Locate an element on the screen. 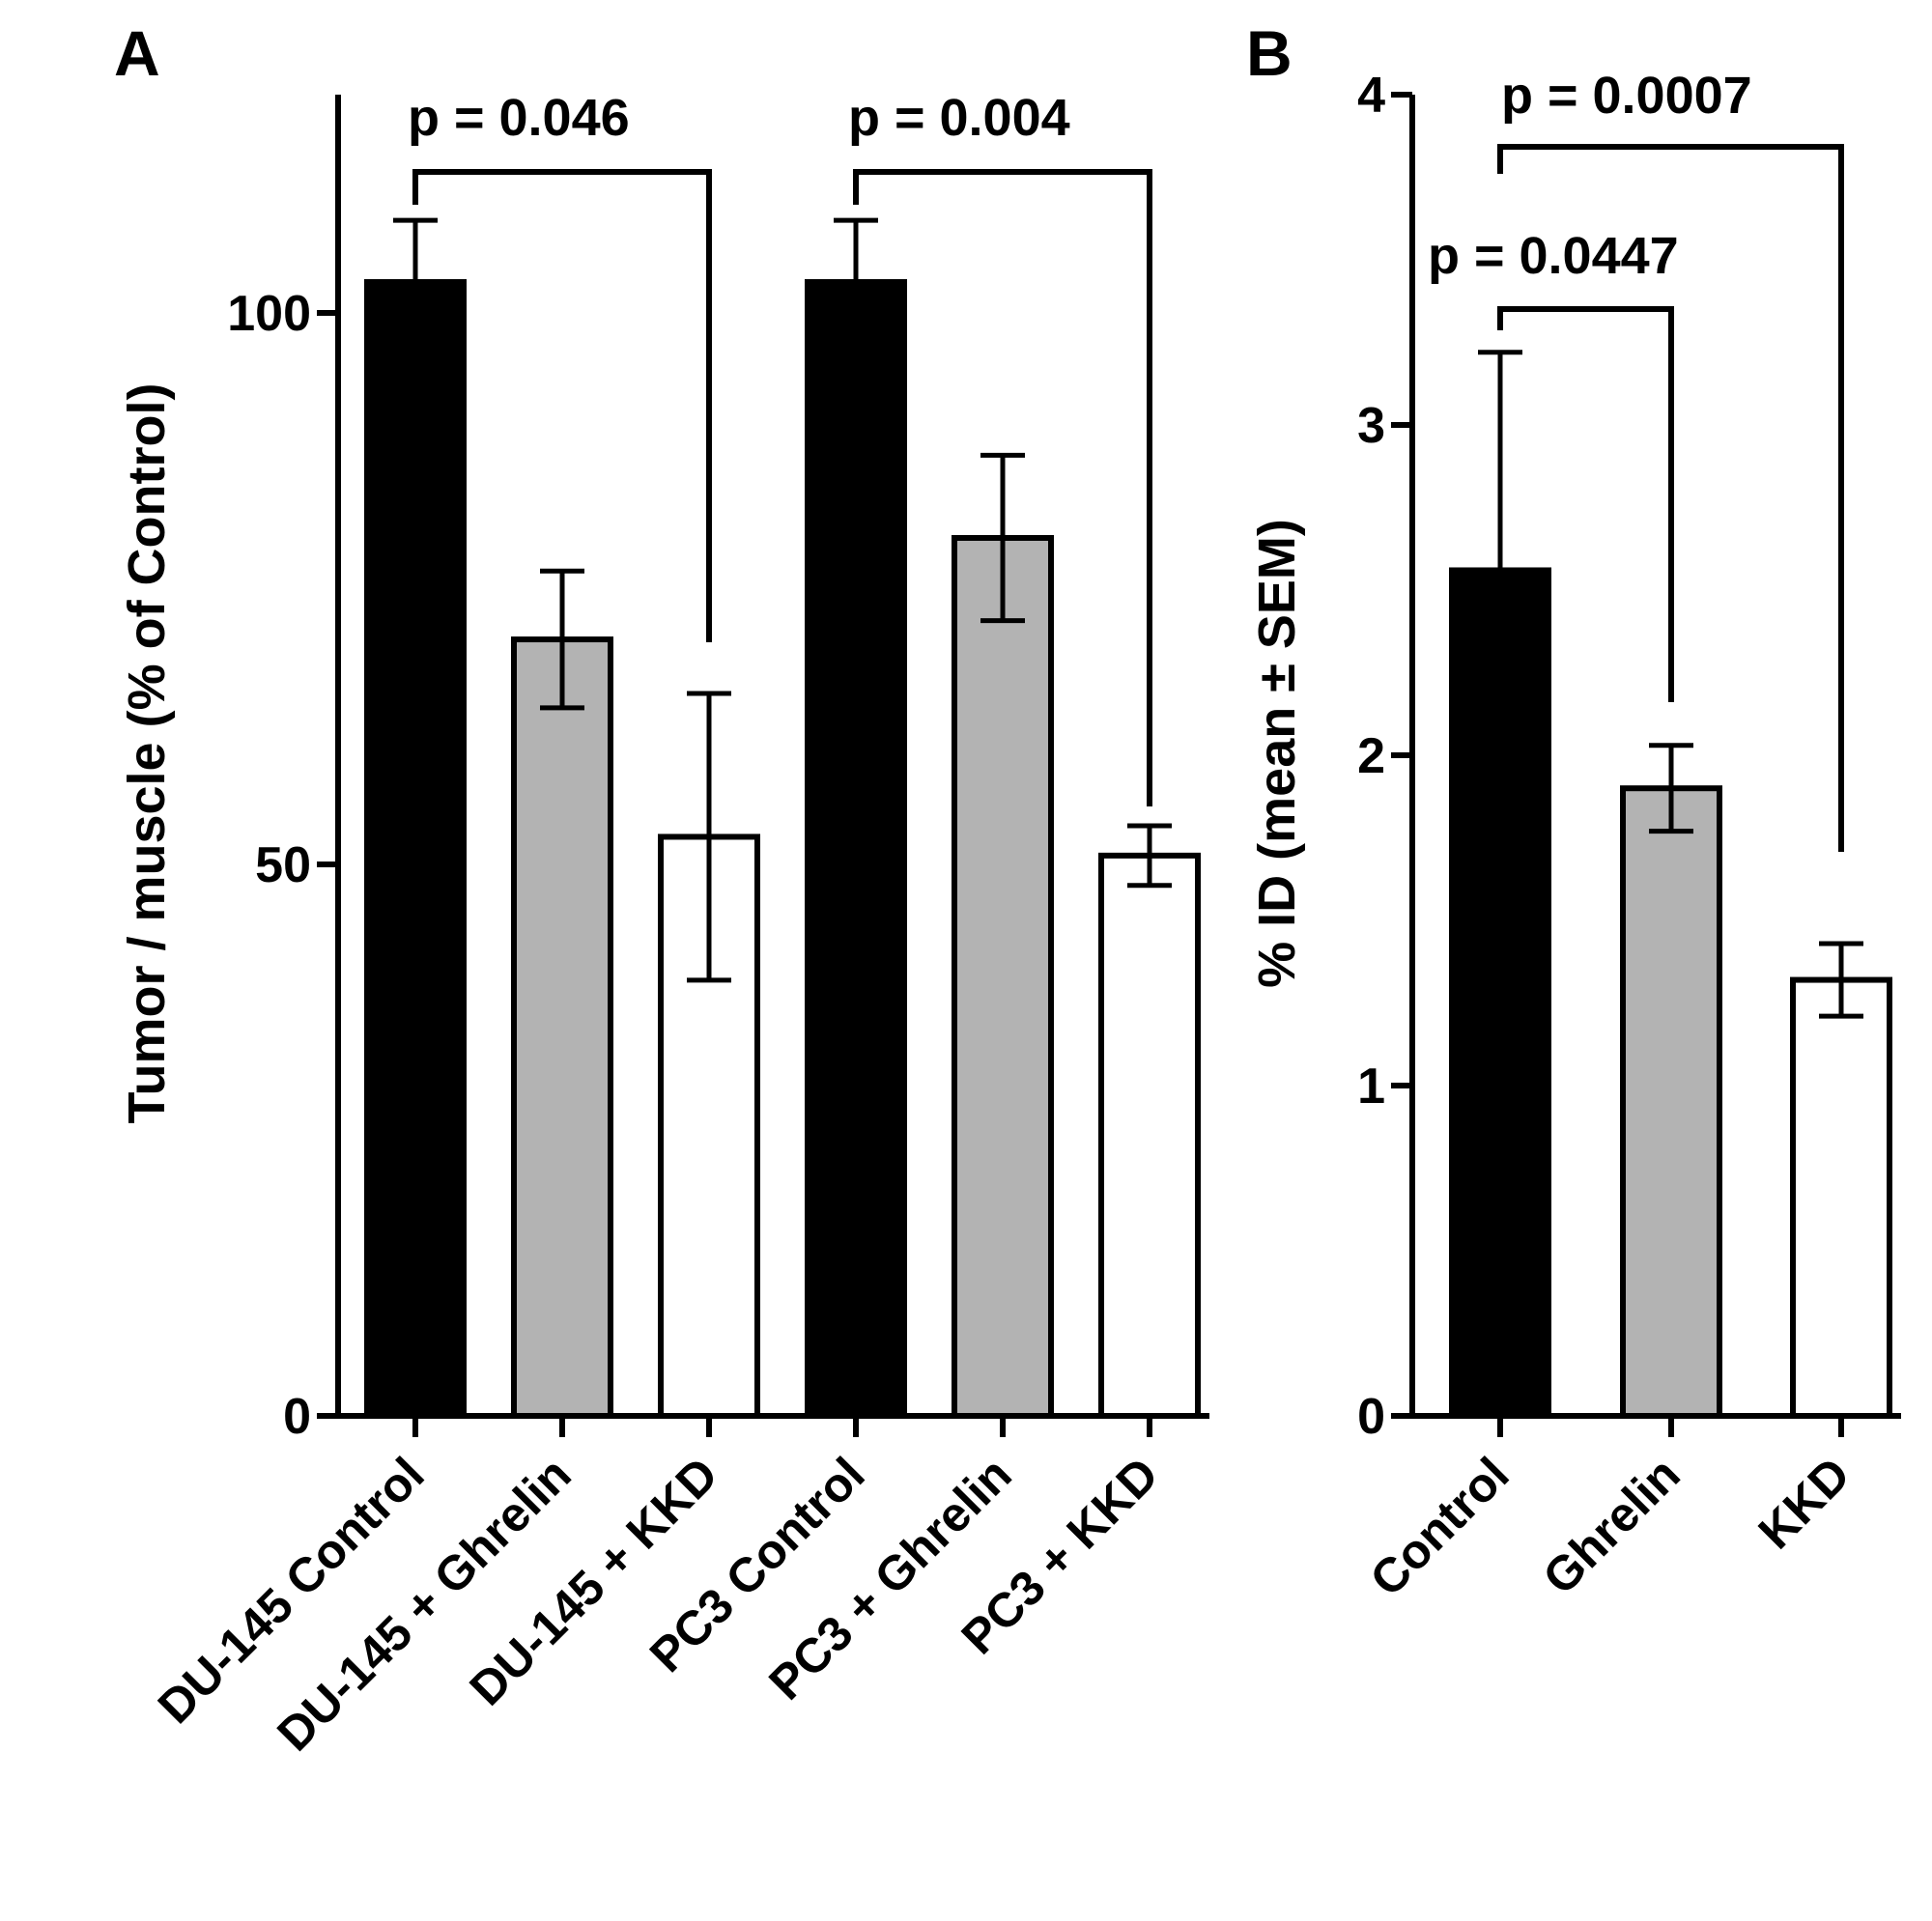 The width and height of the screenshot is (1932, 1921). panel-a-y-tick-label: 50 is located at coordinates (283, 865).